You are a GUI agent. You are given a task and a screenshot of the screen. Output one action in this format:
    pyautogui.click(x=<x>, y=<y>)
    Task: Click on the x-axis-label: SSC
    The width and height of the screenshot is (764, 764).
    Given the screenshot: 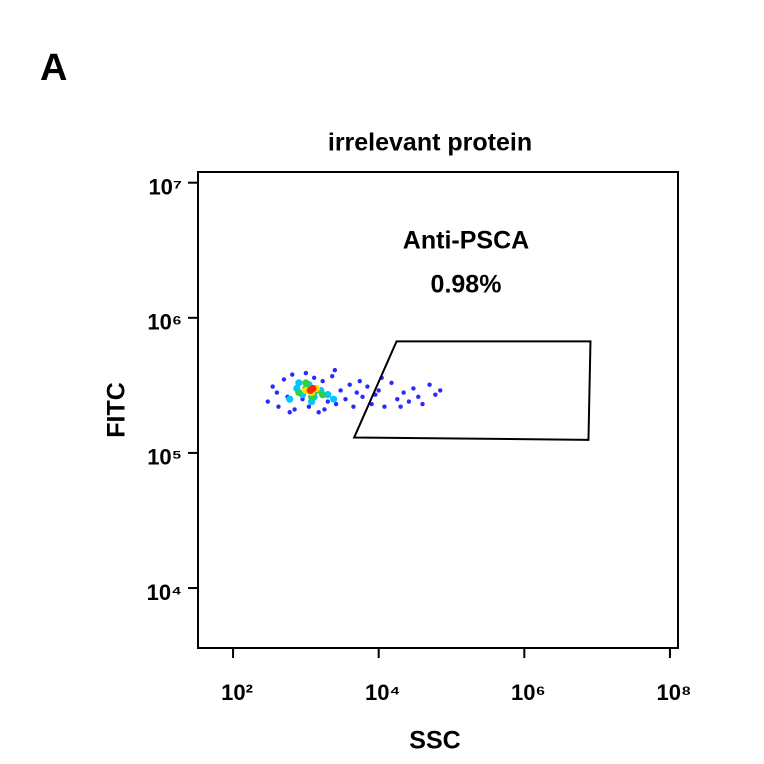 What is the action you would take?
    pyautogui.click(x=434, y=741)
    